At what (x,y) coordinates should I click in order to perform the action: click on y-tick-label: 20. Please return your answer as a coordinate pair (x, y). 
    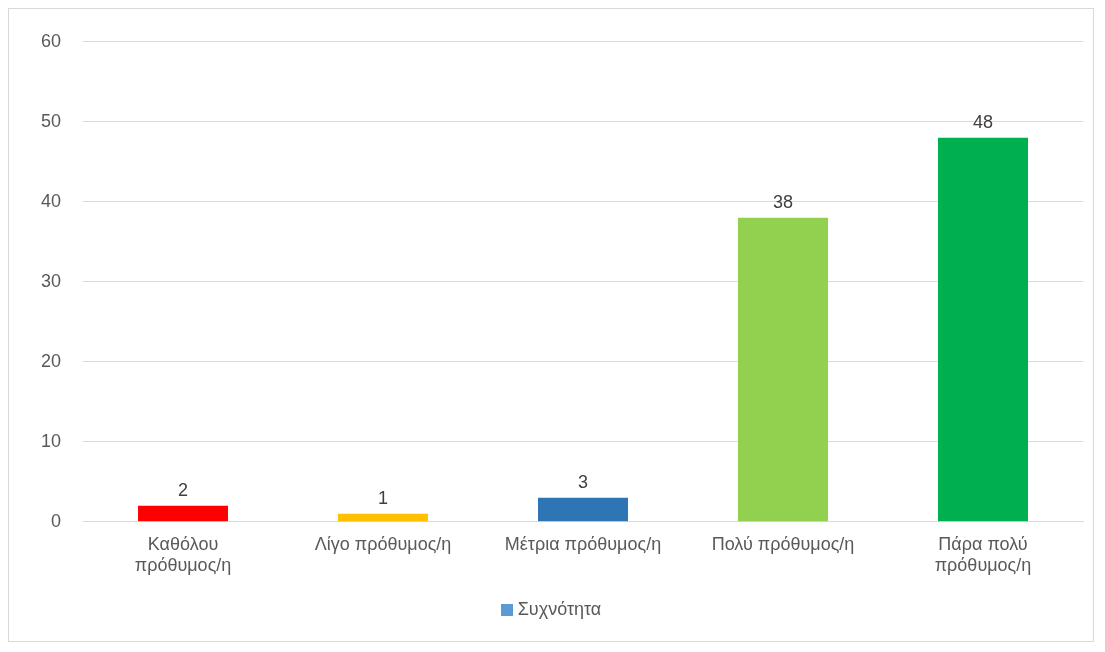
    Looking at the image, I should click on (51, 360).